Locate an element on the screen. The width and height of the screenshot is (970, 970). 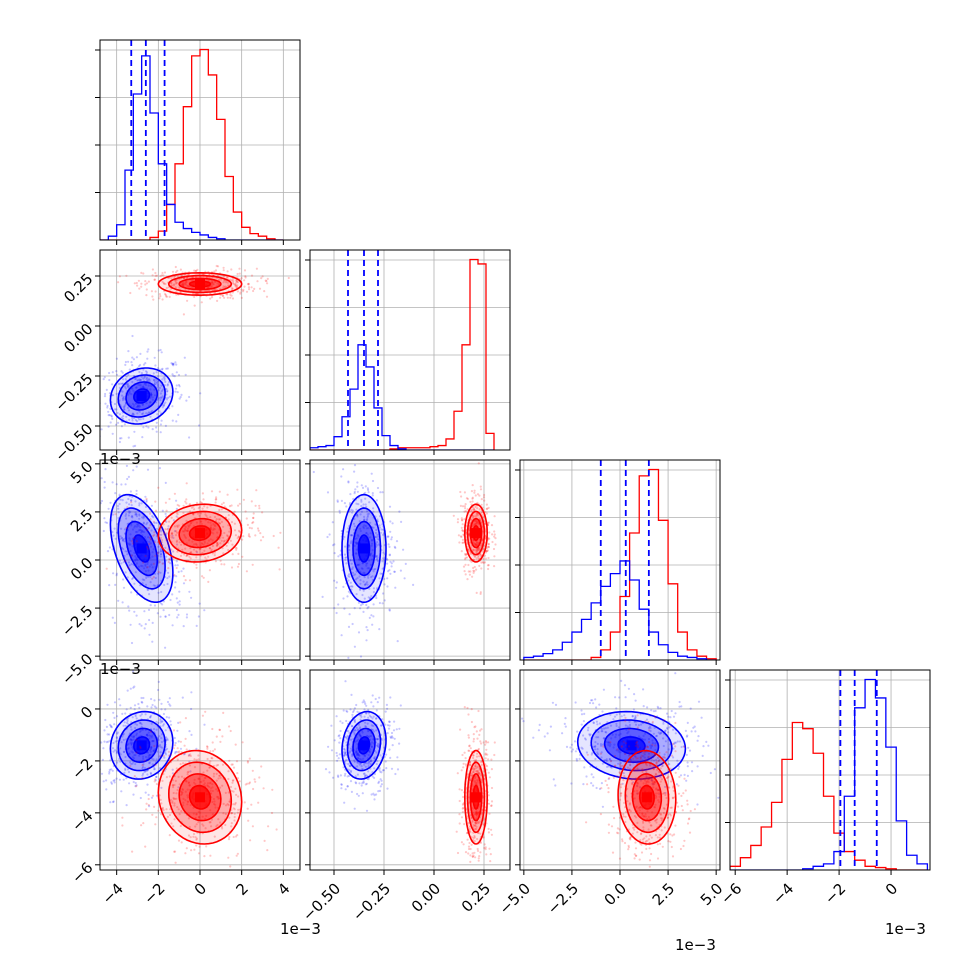
pair-panel-r3-c1 is located at coordinates (191, 556).